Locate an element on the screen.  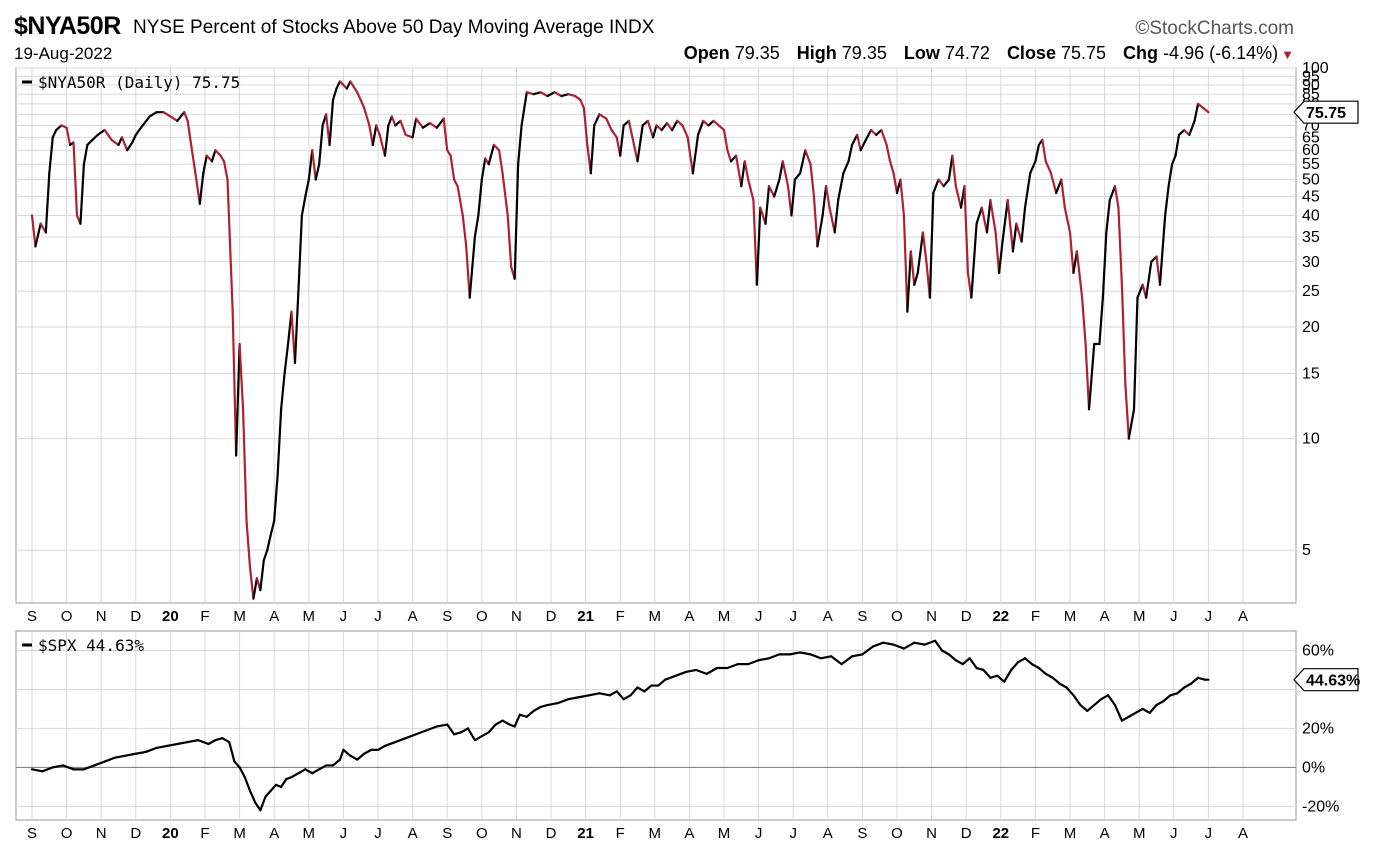
last-value-tag is located at coordinates (1326, 112).